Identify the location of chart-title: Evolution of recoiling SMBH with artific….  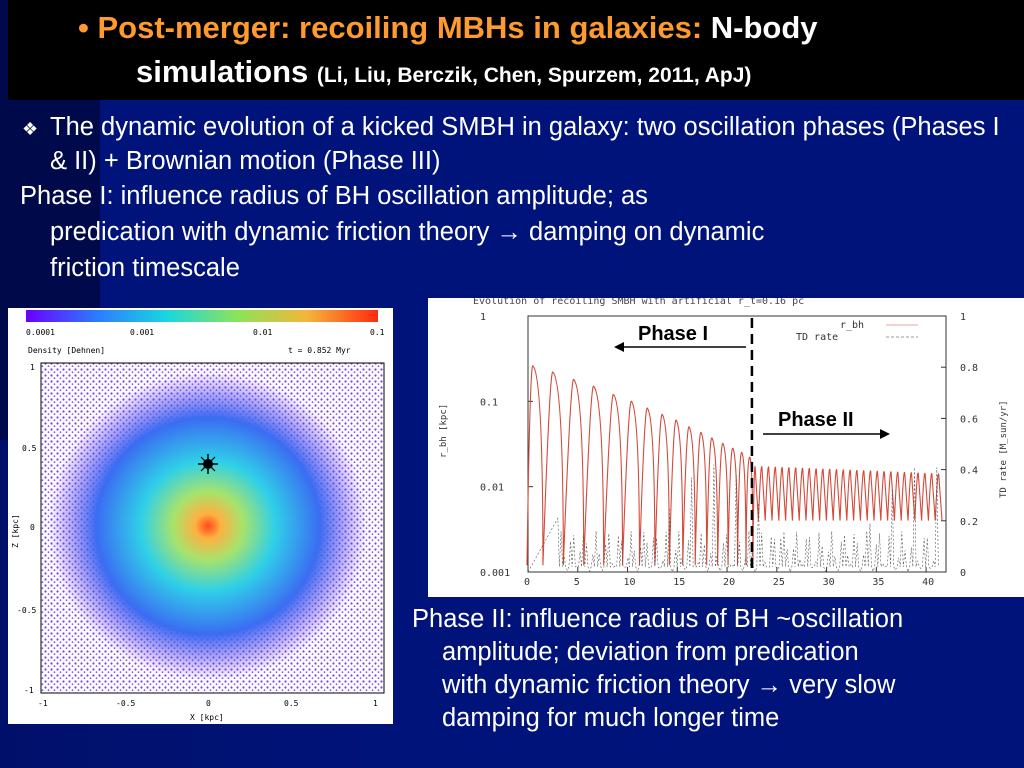
(638, 302).